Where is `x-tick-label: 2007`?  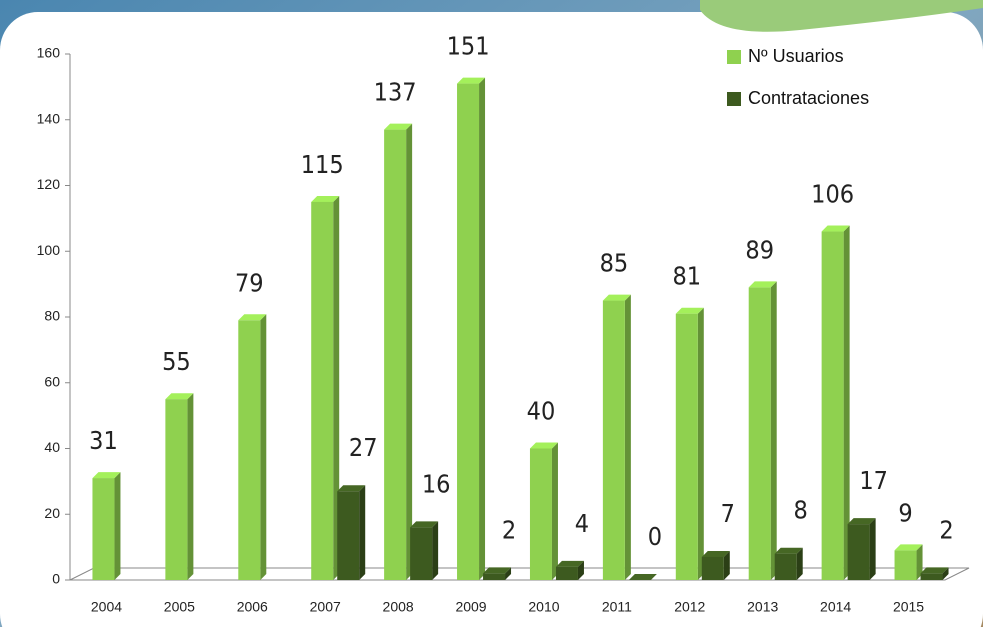 x-tick-label: 2007 is located at coordinates (325, 607).